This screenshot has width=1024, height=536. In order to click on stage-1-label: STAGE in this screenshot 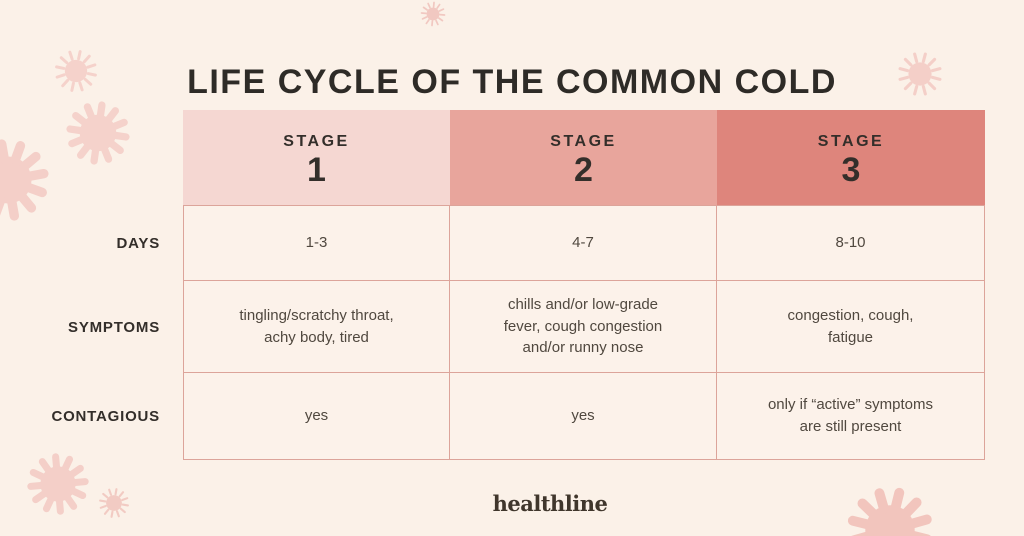, I will do `click(316, 141)`.